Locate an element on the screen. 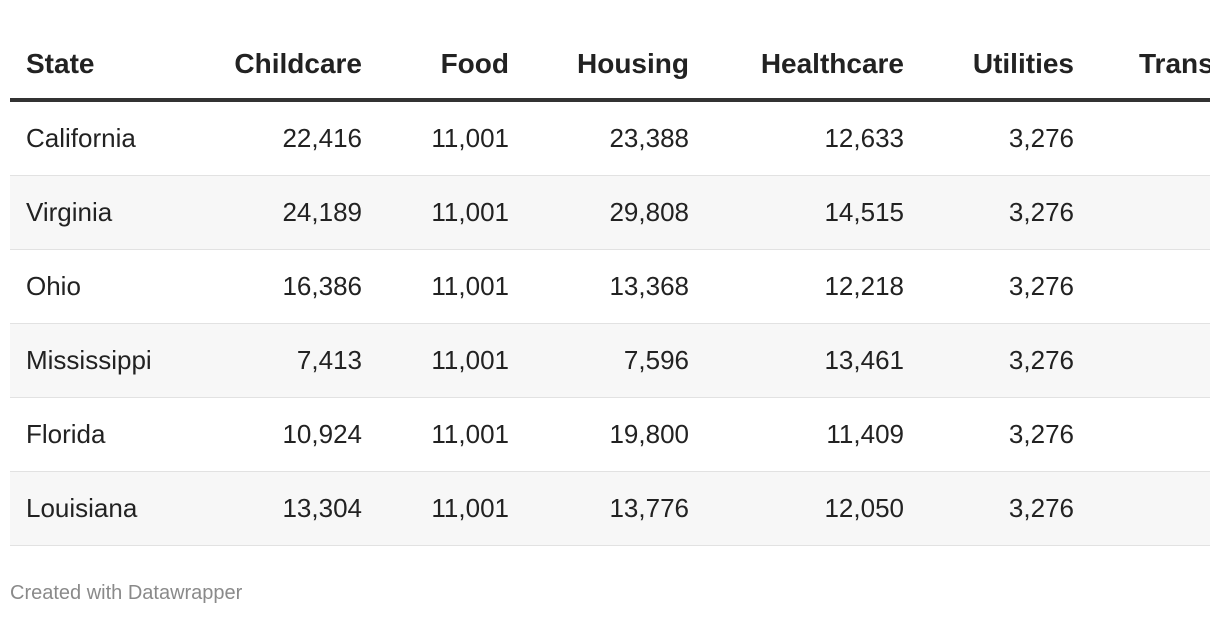 This screenshot has height=620, width=1220. value-cell: 14,515 is located at coordinates (864, 212).